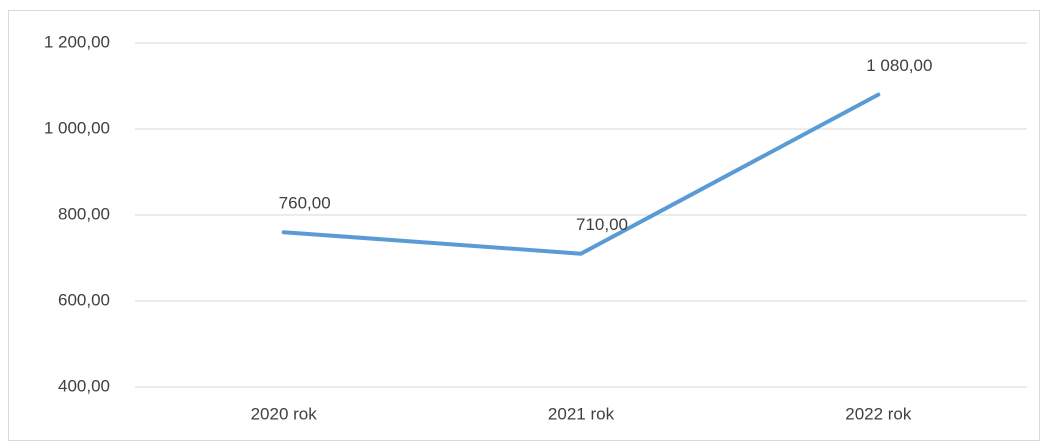 The width and height of the screenshot is (1041, 442). What do you see at coordinates (899, 65) in the screenshot?
I see `data-label: 1 080,00` at bounding box center [899, 65].